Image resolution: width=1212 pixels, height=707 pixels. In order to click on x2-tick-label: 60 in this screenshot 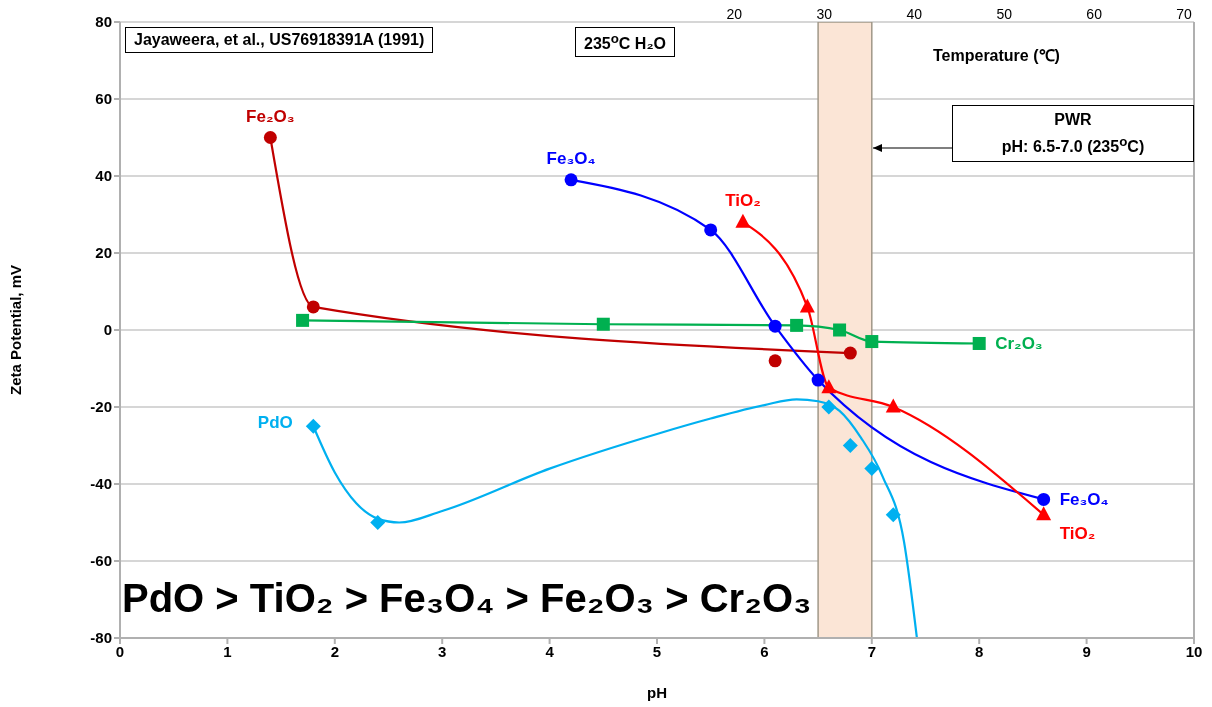, I will do `click(1094, 14)`.